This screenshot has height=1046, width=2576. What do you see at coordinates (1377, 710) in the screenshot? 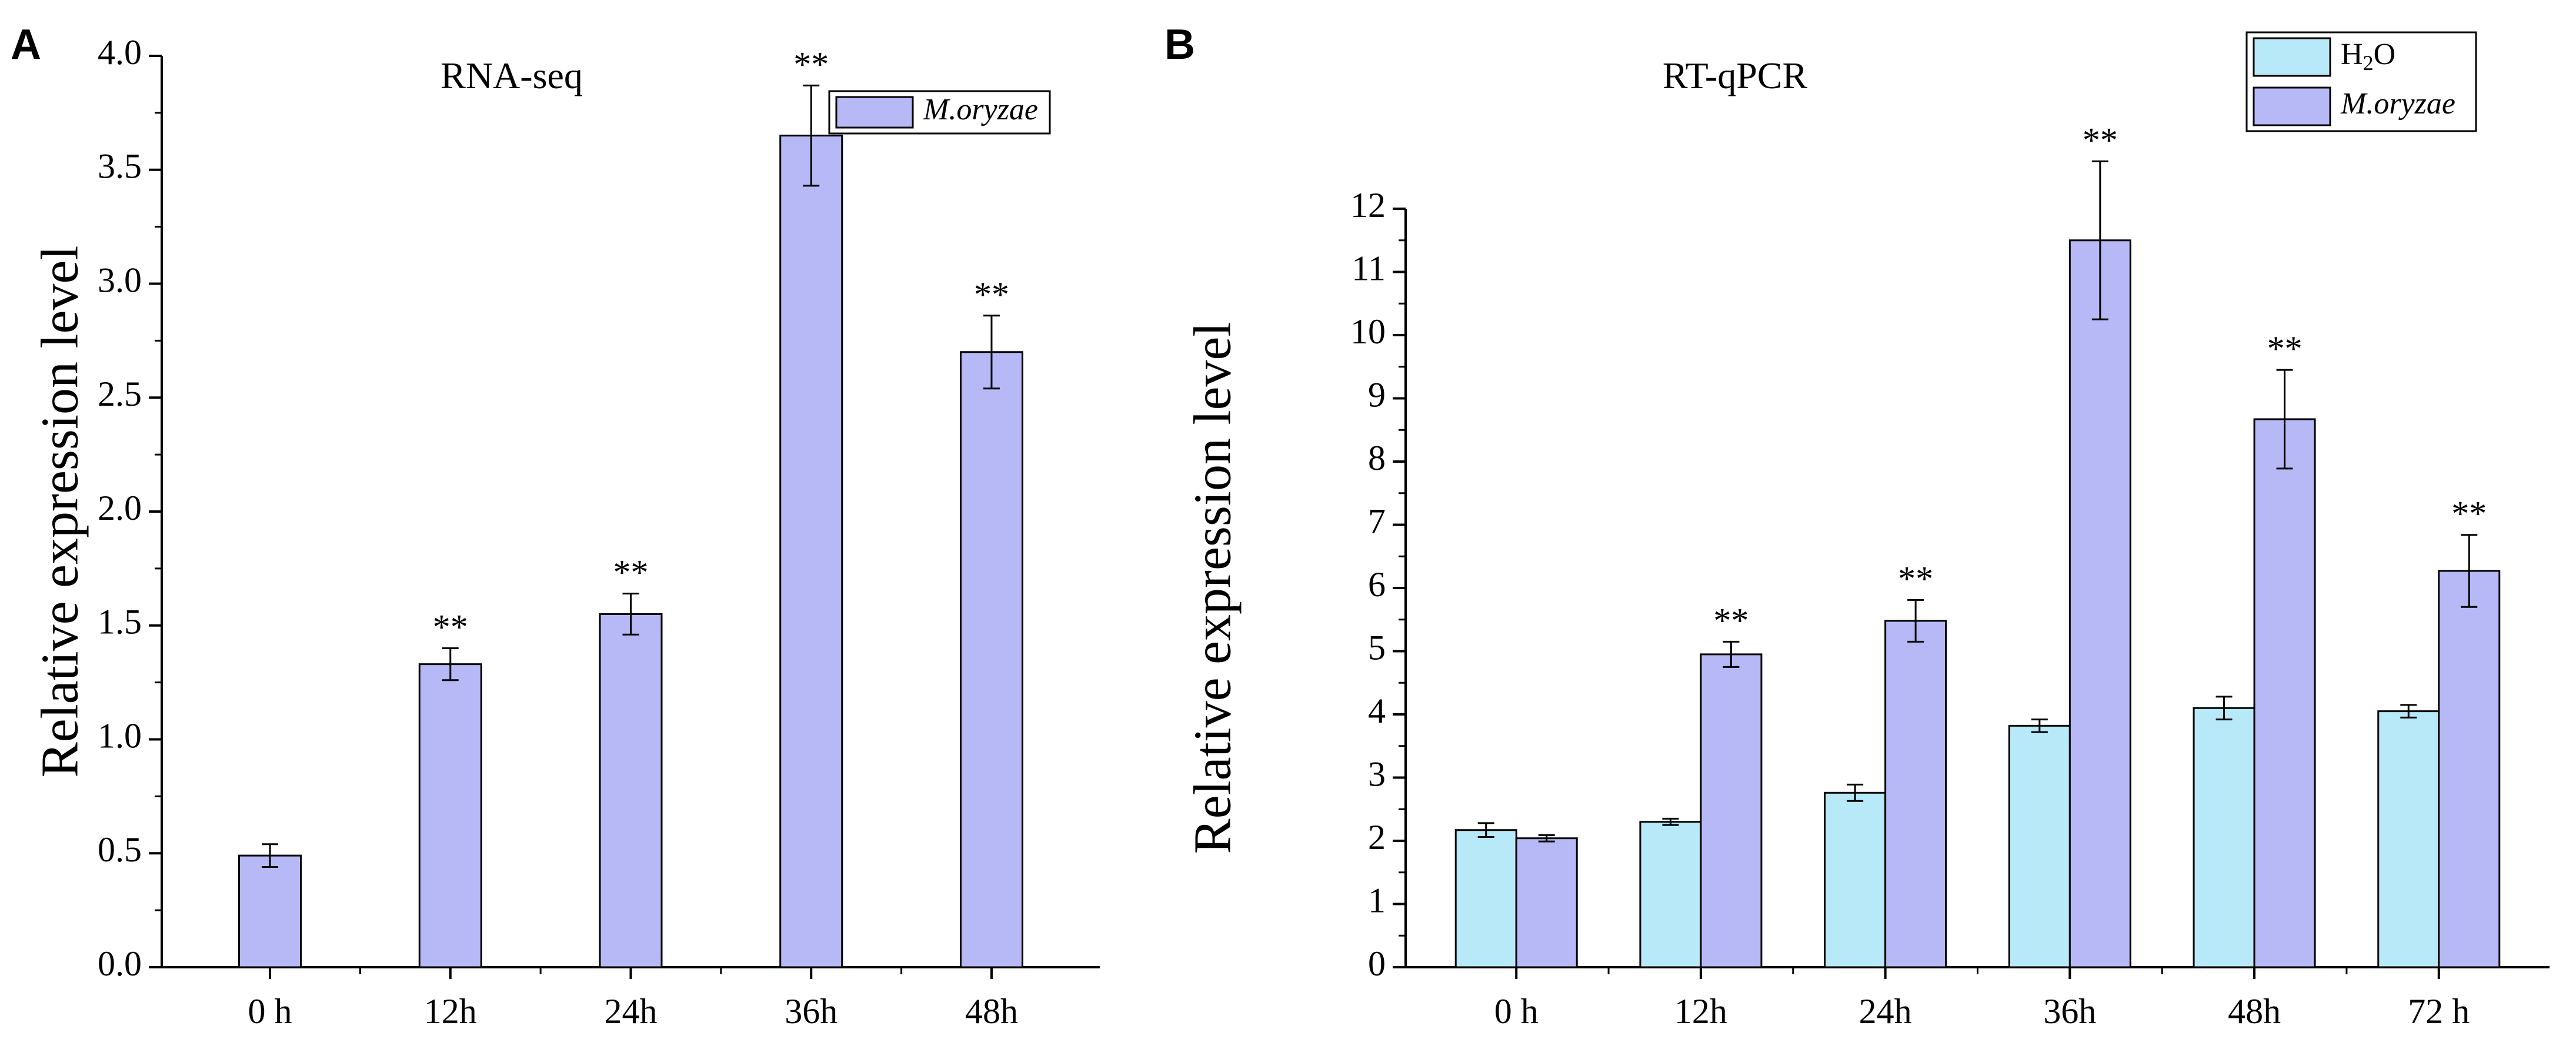
I see `y-tick-label: 4` at bounding box center [1377, 710].